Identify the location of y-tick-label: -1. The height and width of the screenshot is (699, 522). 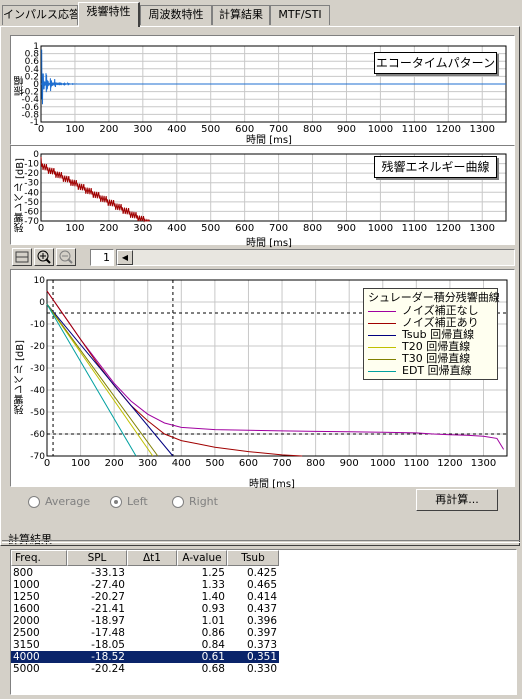
(34, 123).